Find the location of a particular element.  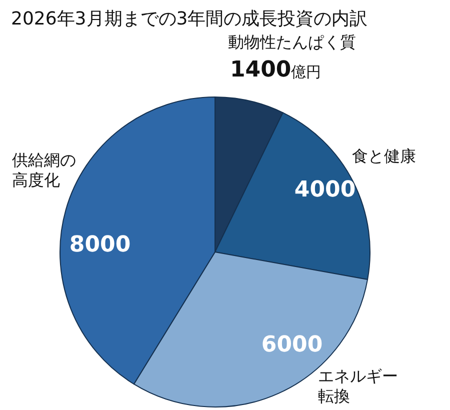

data-label: 8000 is located at coordinates (100, 245).